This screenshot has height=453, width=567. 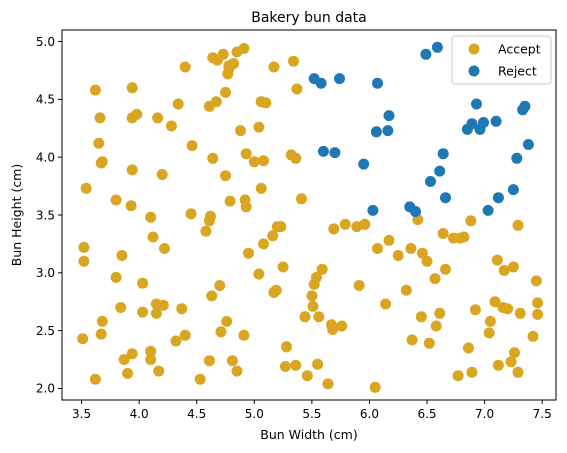 What do you see at coordinates (81, 414) in the screenshot?
I see `x-tick-label: 3.5` at bounding box center [81, 414].